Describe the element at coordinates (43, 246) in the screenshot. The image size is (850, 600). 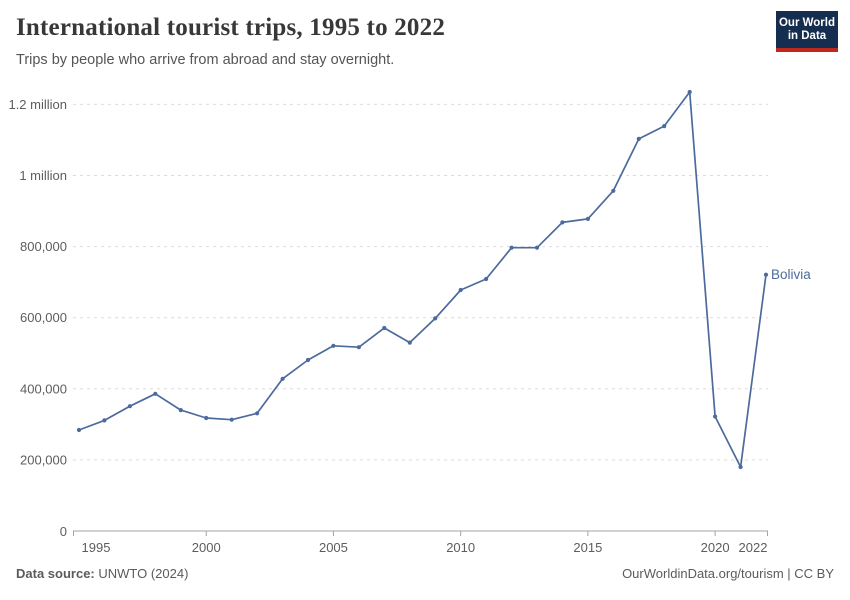
I see `y-tick-label: 800,000` at that location.